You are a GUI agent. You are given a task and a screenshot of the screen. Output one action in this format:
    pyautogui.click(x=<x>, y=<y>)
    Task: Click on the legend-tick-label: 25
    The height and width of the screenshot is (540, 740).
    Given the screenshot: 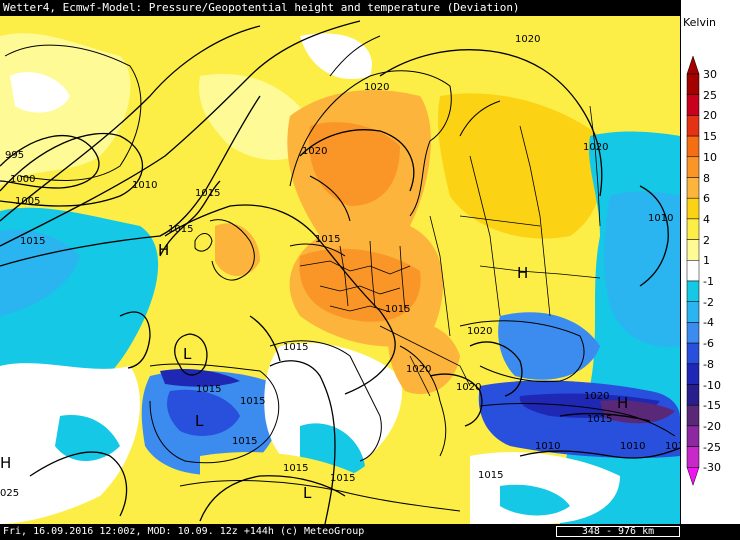 What is the action you would take?
    pyautogui.click(x=710, y=95)
    